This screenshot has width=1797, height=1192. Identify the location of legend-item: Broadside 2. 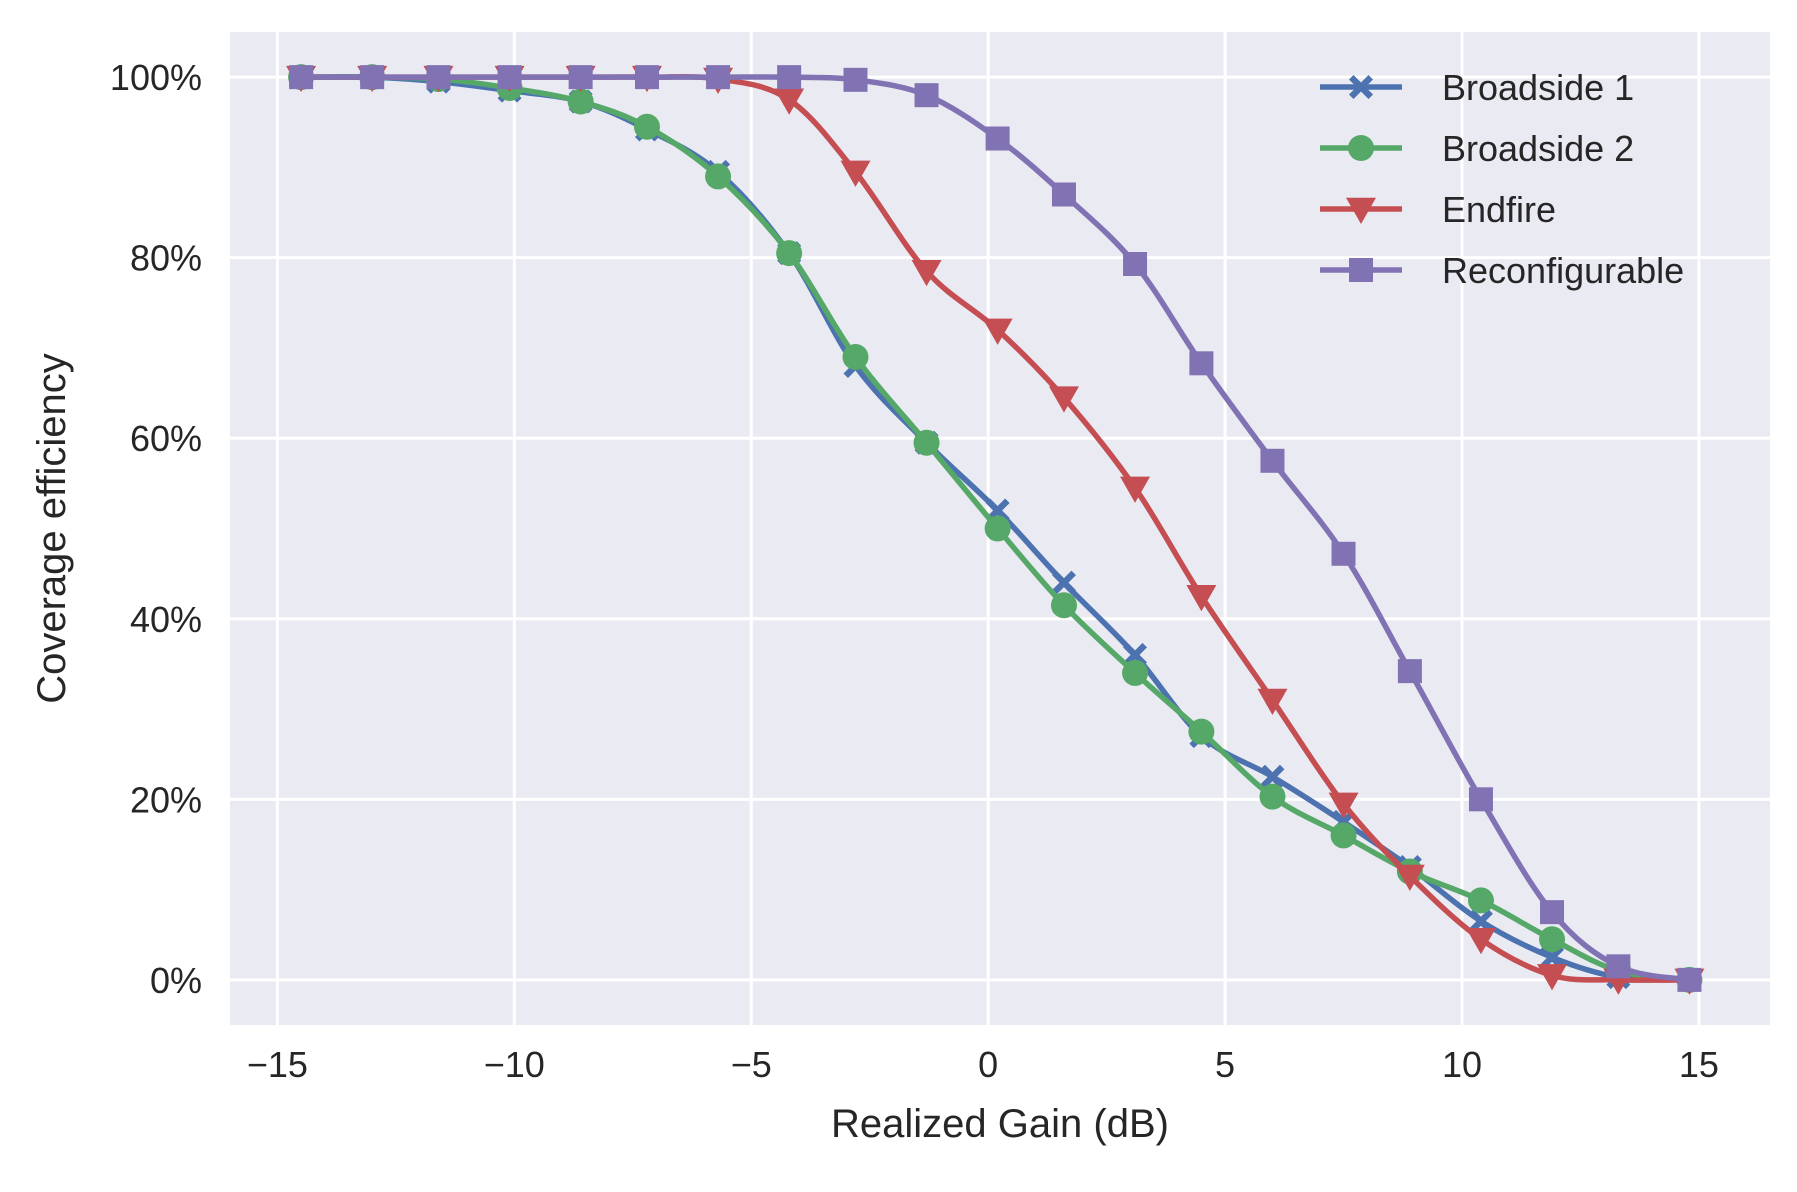
(1477, 148).